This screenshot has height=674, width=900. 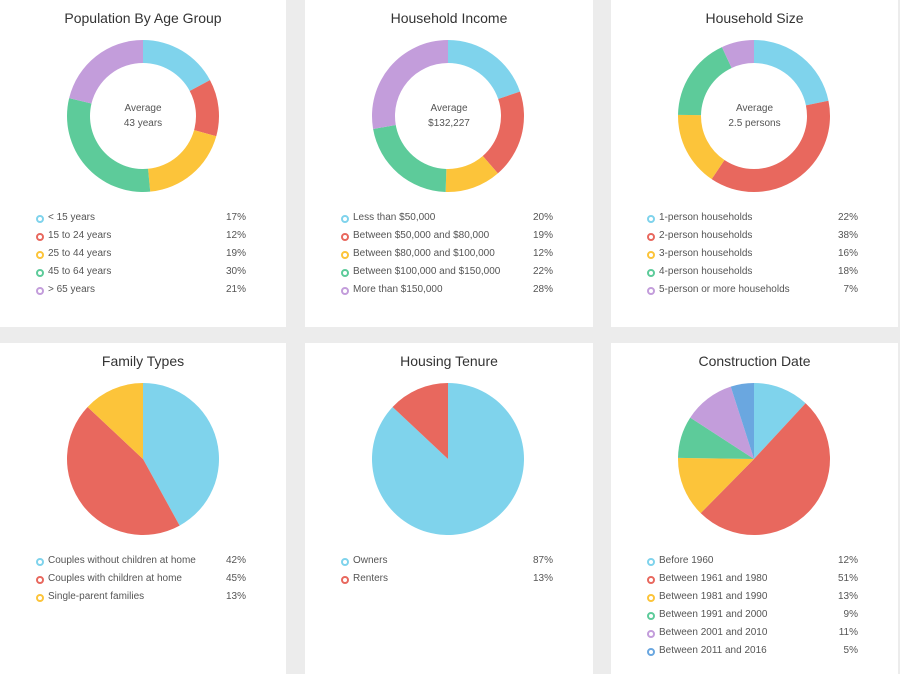 What do you see at coordinates (765, 469) in the screenshot?
I see `slice-between-1961-and-1980` at bounding box center [765, 469].